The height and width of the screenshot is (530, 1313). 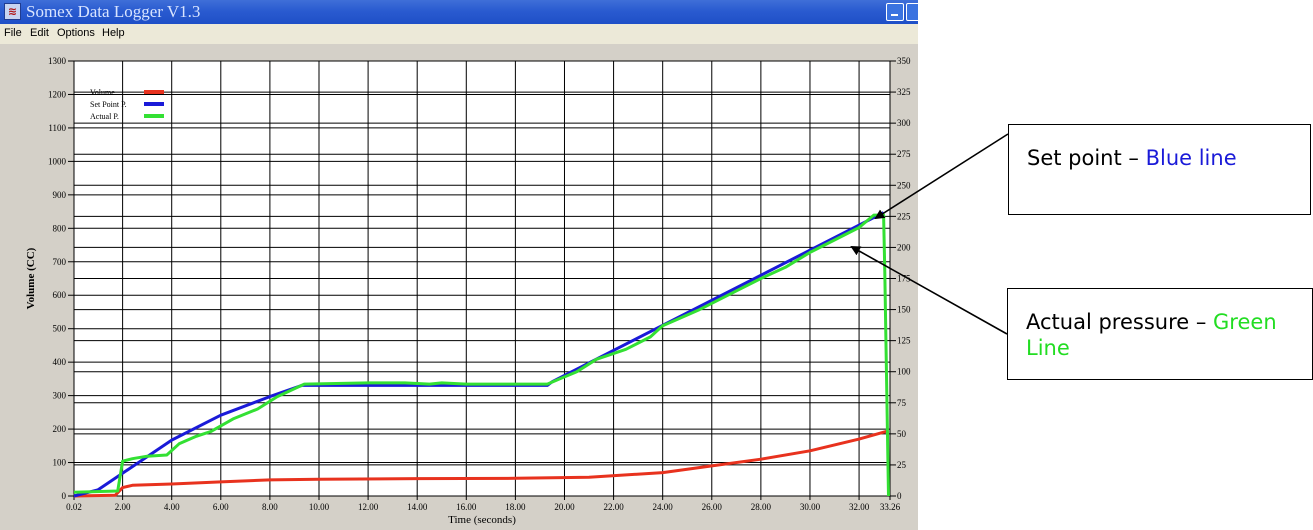 I want to click on maximize-button, so click(x=912, y=12).